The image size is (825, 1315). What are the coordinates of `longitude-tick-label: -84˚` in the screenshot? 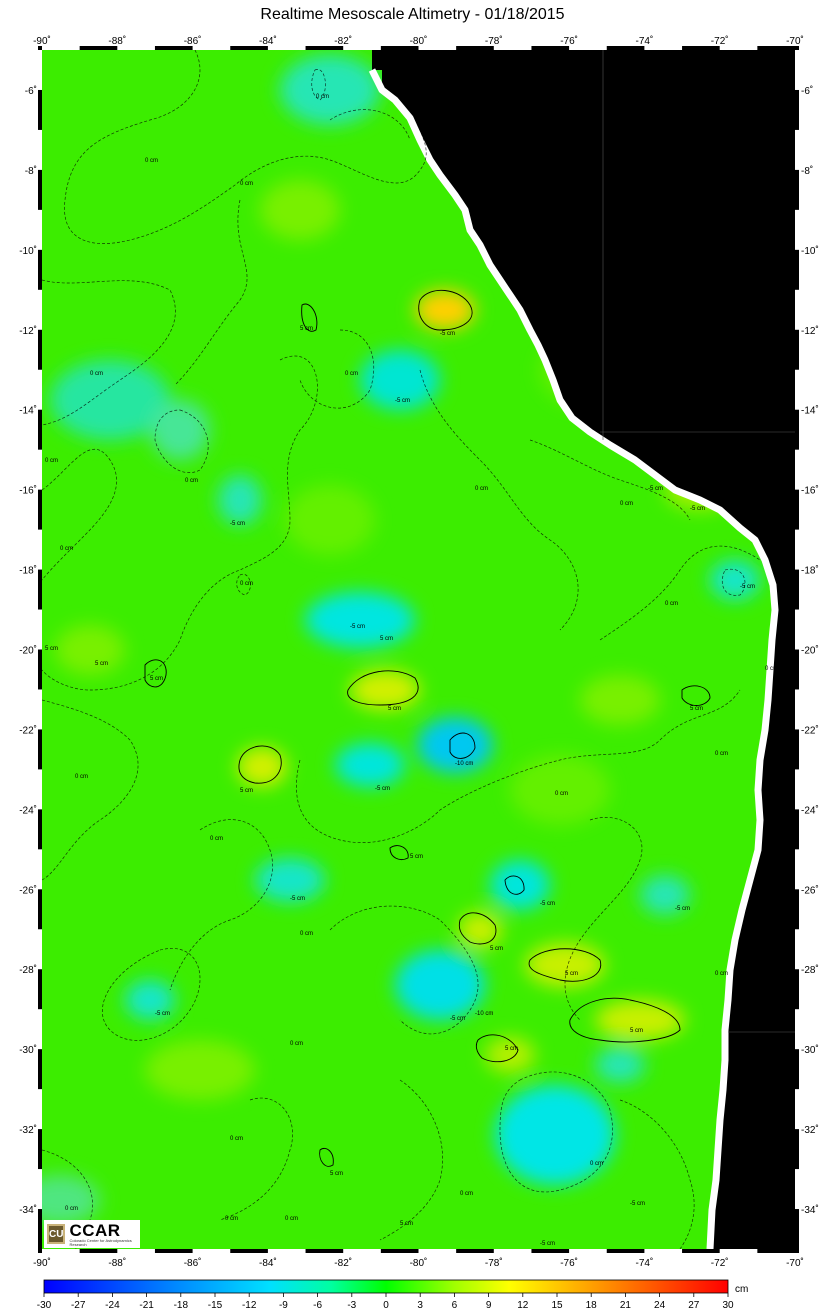 It's located at (268, 1263).